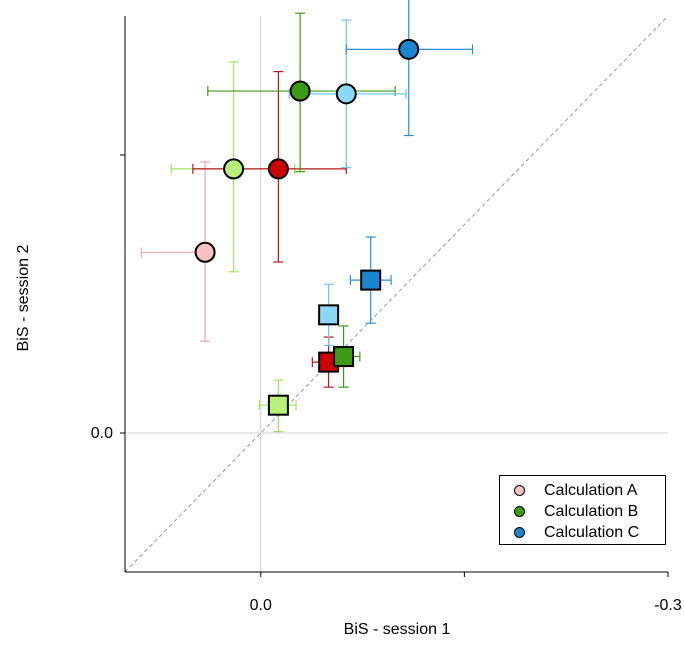  What do you see at coordinates (261, 605) in the screenshot?
I see `x-tick-label-0: 0.0` at bounding box center [261, 605].